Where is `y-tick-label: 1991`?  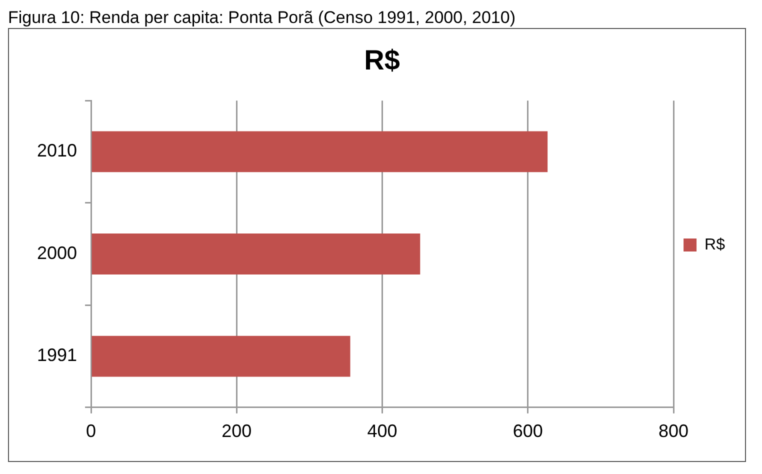 y-tick-label: 1991 is located at coordinates (57, 355).